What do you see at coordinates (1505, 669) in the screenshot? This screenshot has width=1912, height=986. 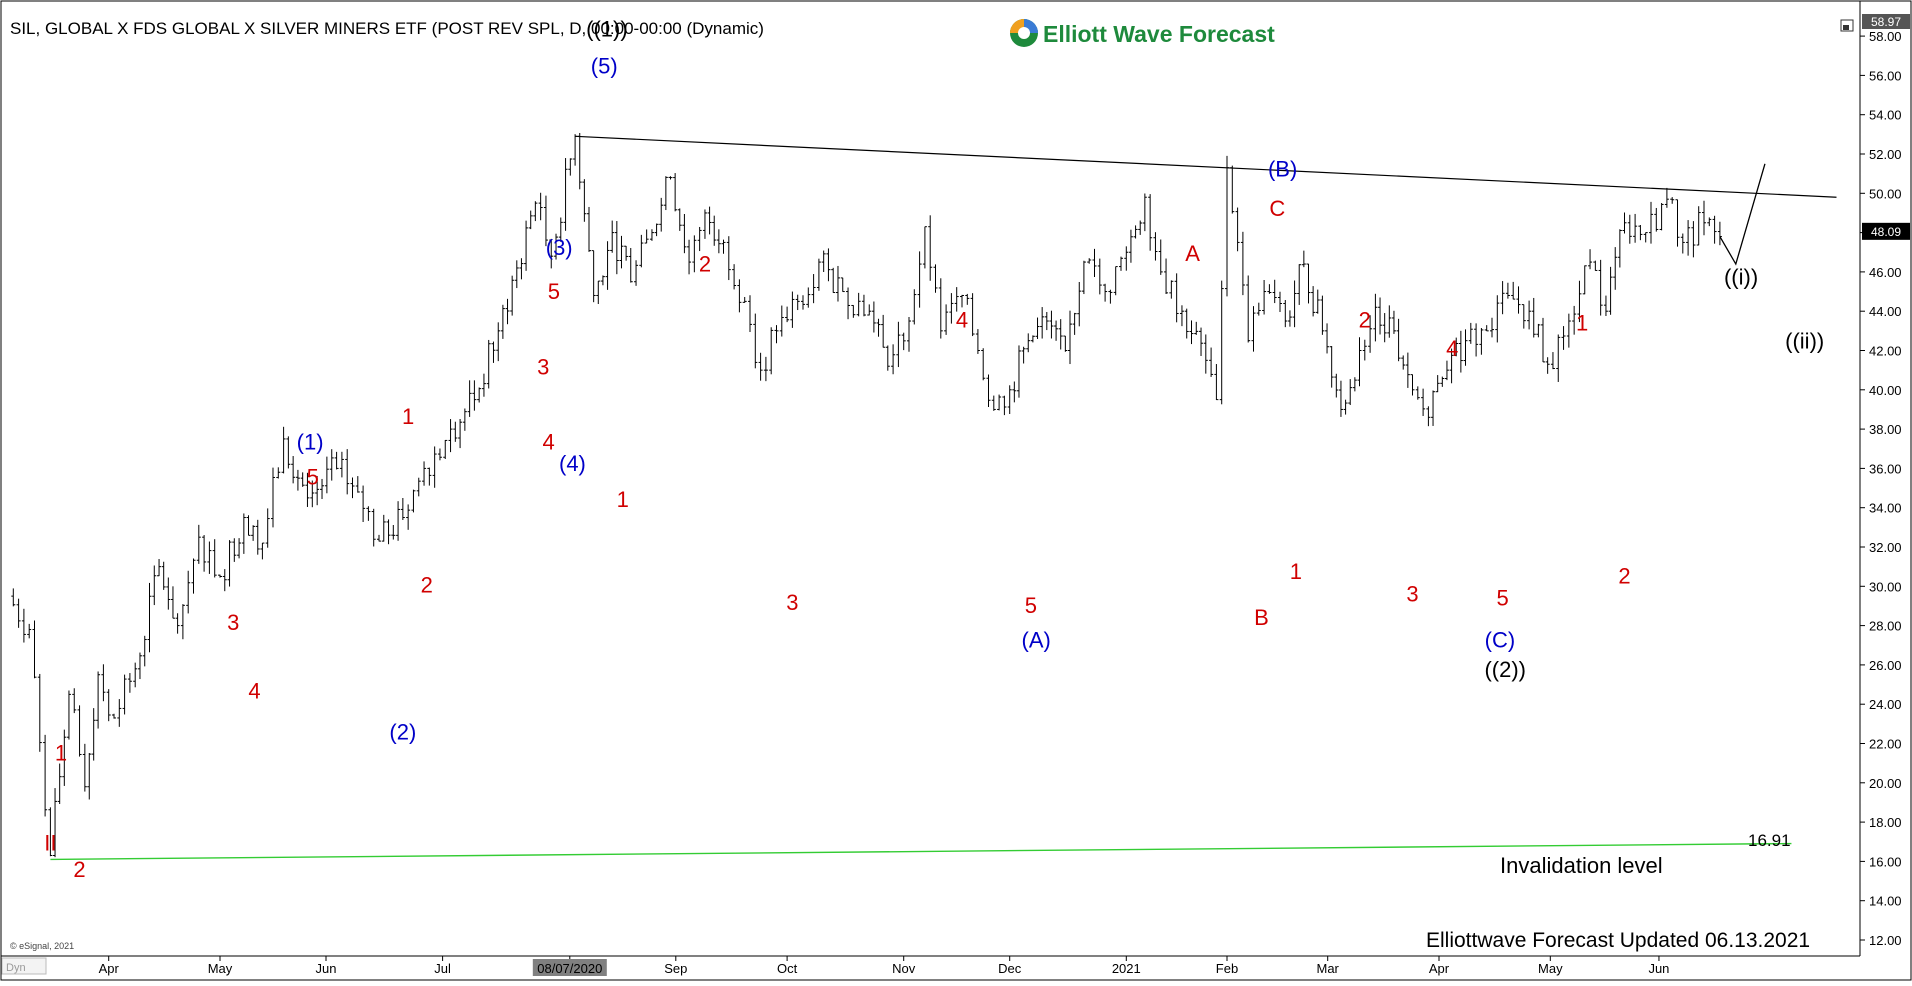 I see `wave-label: ((2))` at bounding box center [1505, 669].